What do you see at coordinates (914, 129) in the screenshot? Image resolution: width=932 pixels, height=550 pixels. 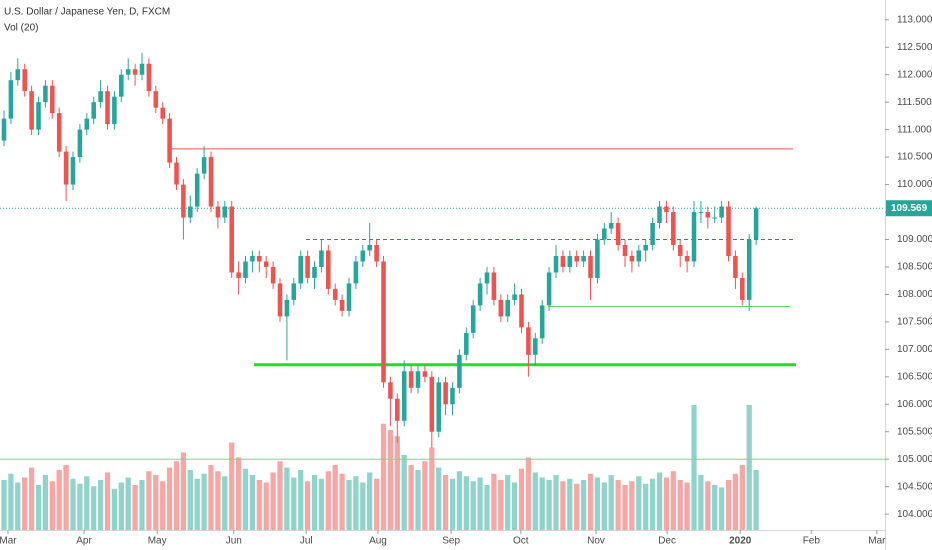 I see `y-tick-label: 111.000` at bounding box center [914, 129].